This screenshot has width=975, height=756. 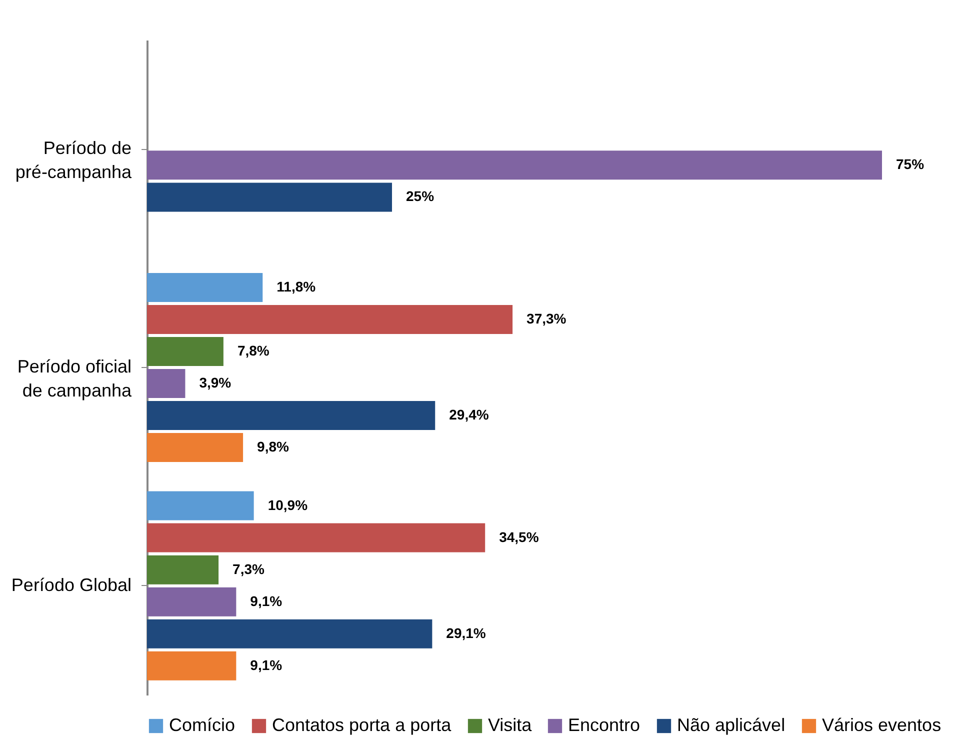 I want to click on data-label: 11,8%, so click(x=296, y=286).